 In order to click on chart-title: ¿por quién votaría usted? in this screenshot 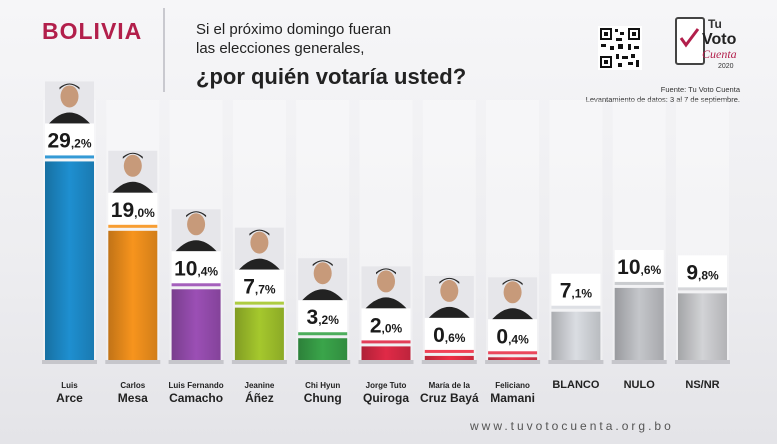, I will do `click(331, 76)`.